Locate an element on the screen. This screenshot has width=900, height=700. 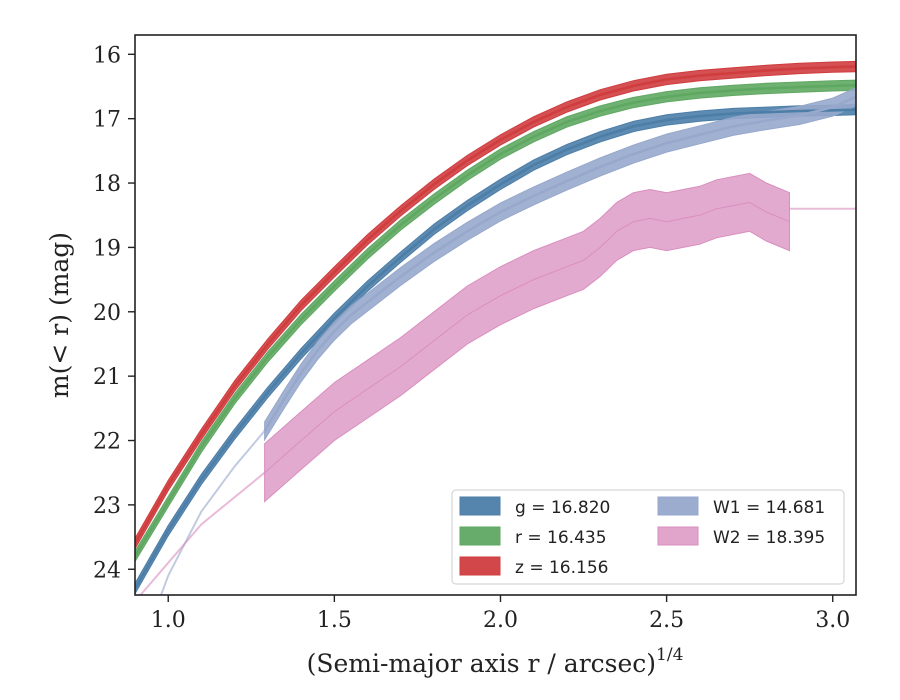
x-tick-label: 2.5 is located at coordinates (666, 620).